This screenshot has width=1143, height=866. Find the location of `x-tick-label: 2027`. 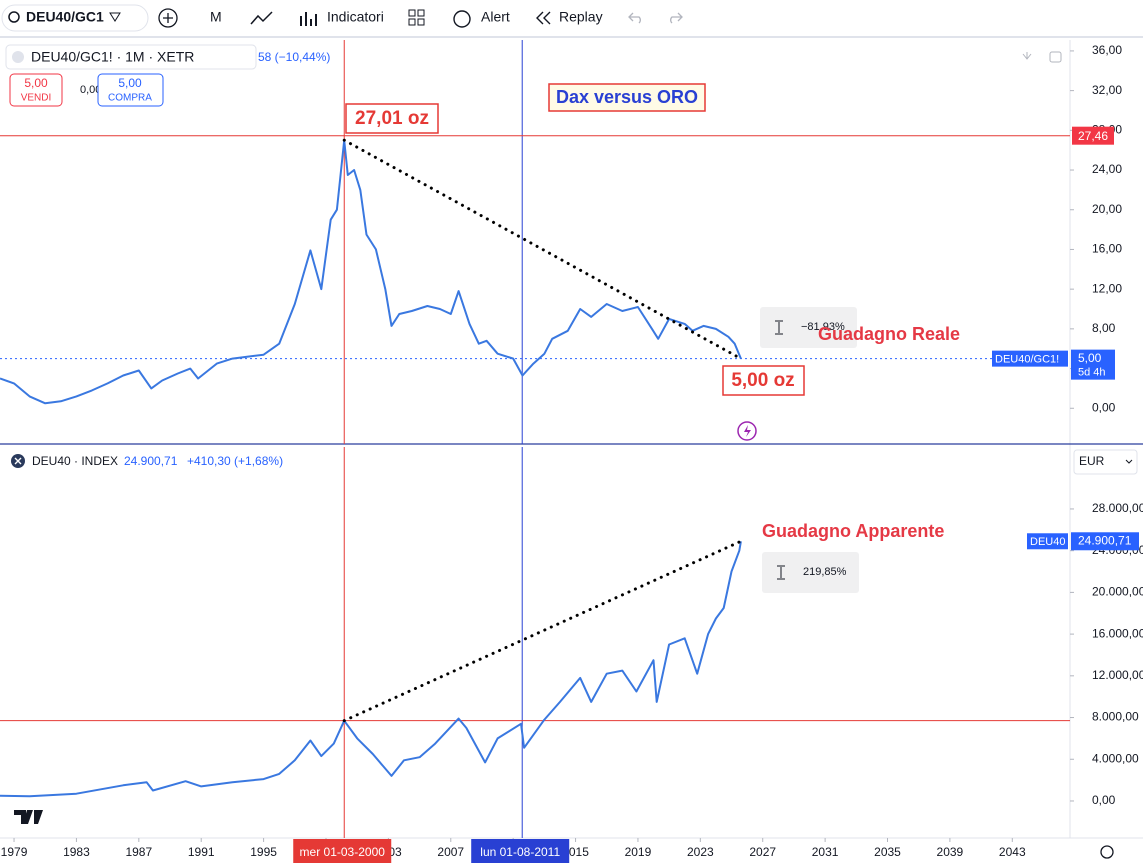

x-tick-label: 2027 is located at coordinates (762, 852).